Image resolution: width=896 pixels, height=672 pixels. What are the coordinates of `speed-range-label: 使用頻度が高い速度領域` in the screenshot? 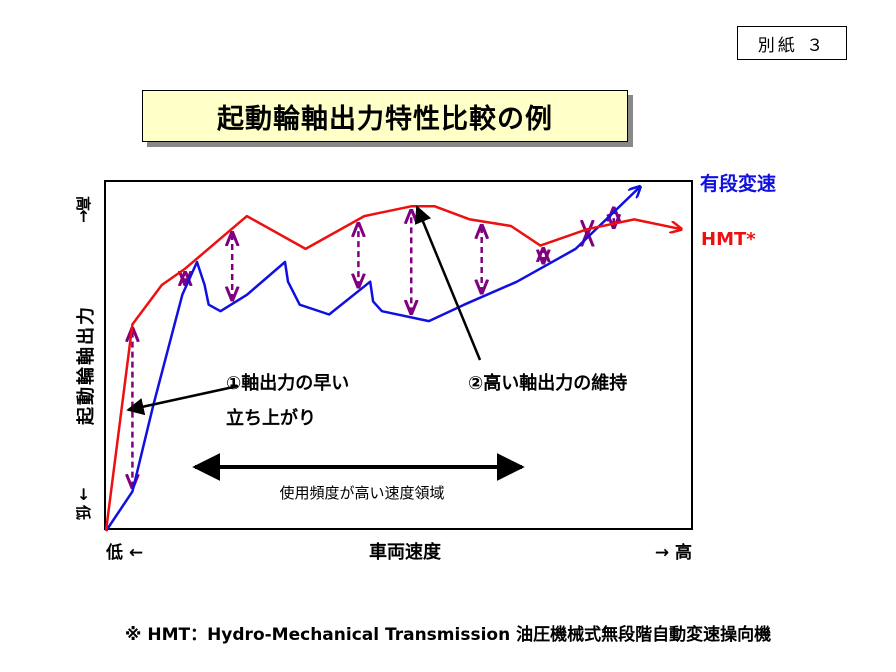 It's located at (361, 493).